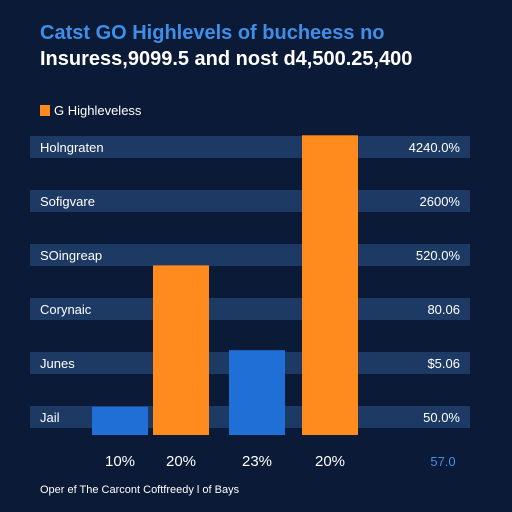 The height and width of the screenshot is (512, 512). Describe the element at coordinates (441, 417) in the screenshot. I see `row-value-5: 50.0%` at that location.